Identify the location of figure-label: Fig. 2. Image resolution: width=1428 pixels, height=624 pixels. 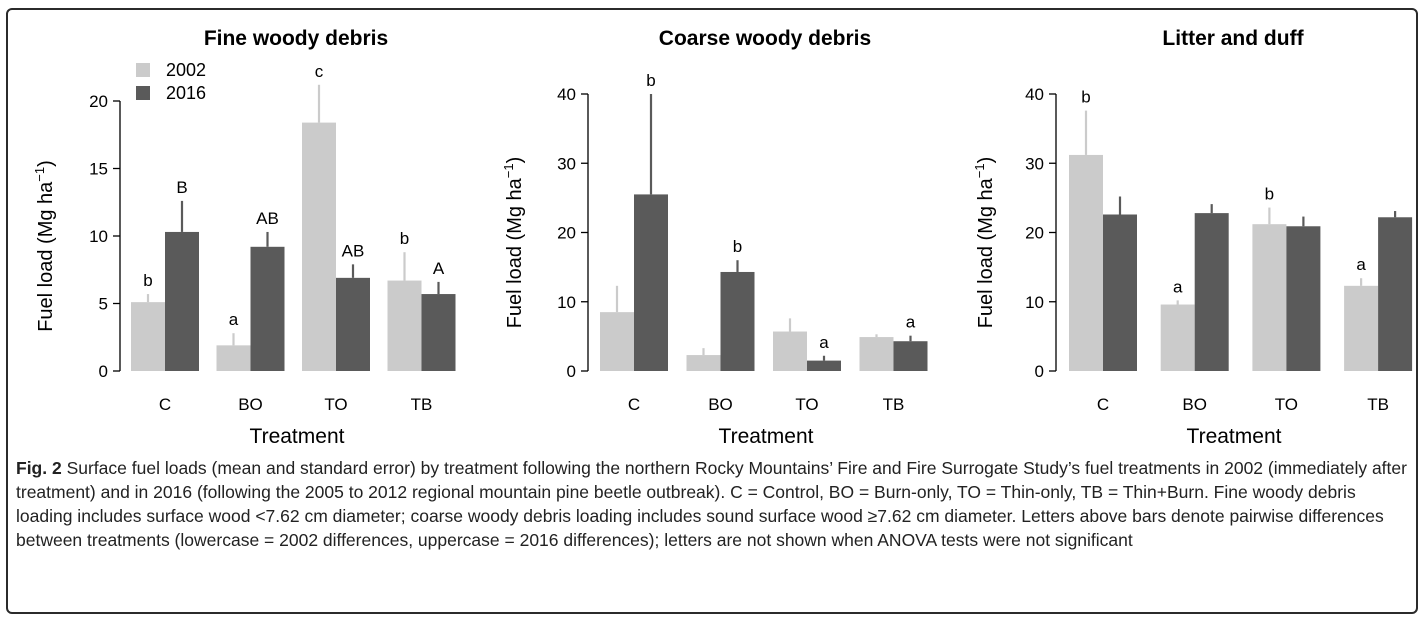
(39, 468).